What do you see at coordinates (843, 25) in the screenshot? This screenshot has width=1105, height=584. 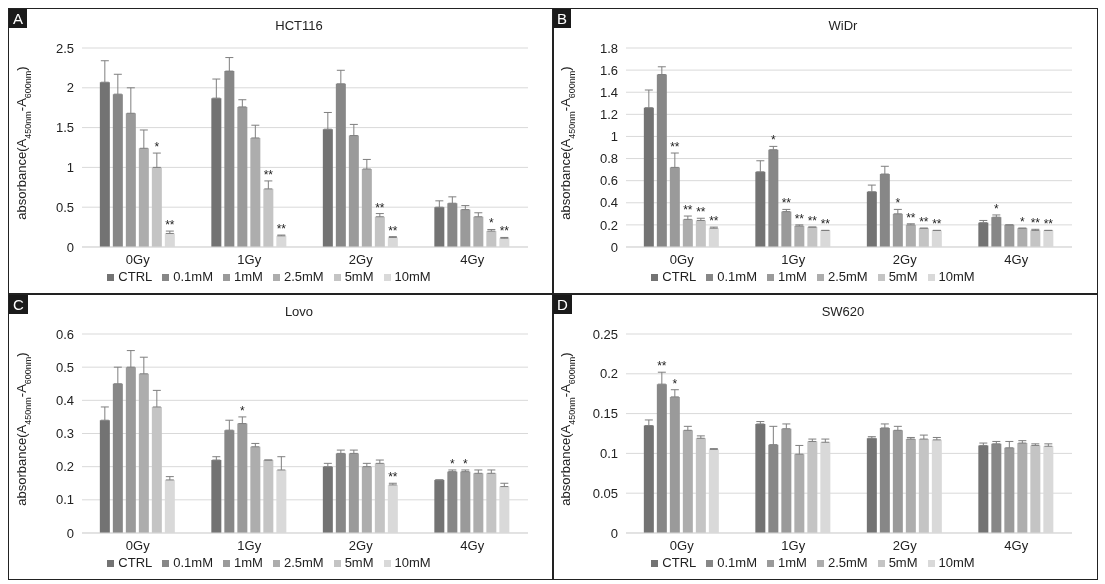 I see `chart-title: WiDr` at bounding box center [843, 25].